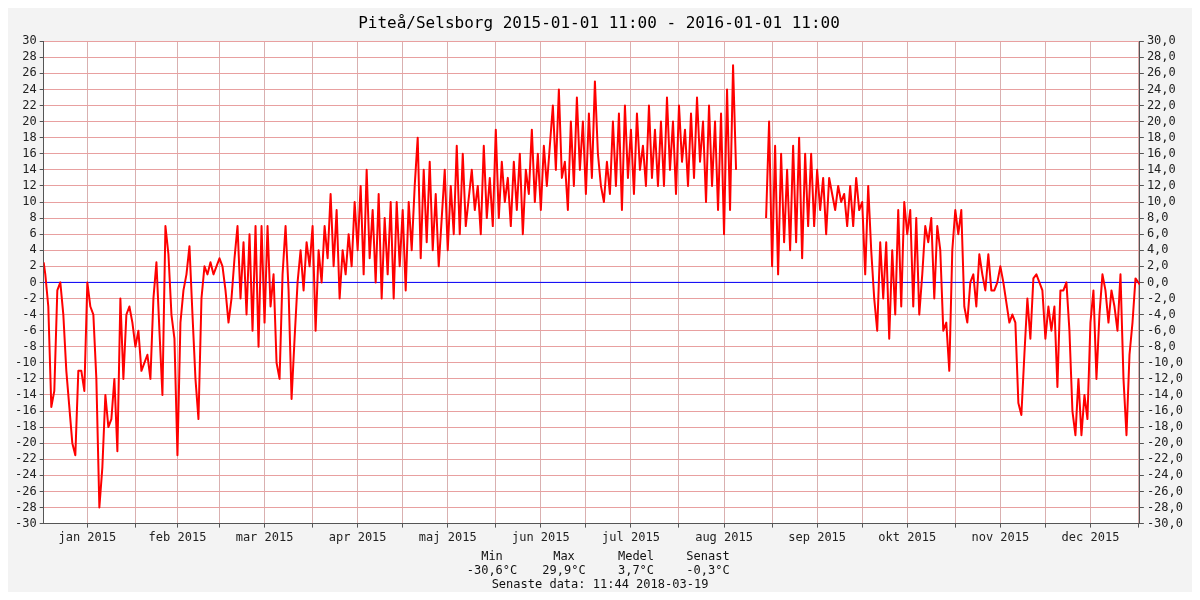  Describe the element at coordinates (492, 556) in the screenshot. I see `text: Min` at that location.